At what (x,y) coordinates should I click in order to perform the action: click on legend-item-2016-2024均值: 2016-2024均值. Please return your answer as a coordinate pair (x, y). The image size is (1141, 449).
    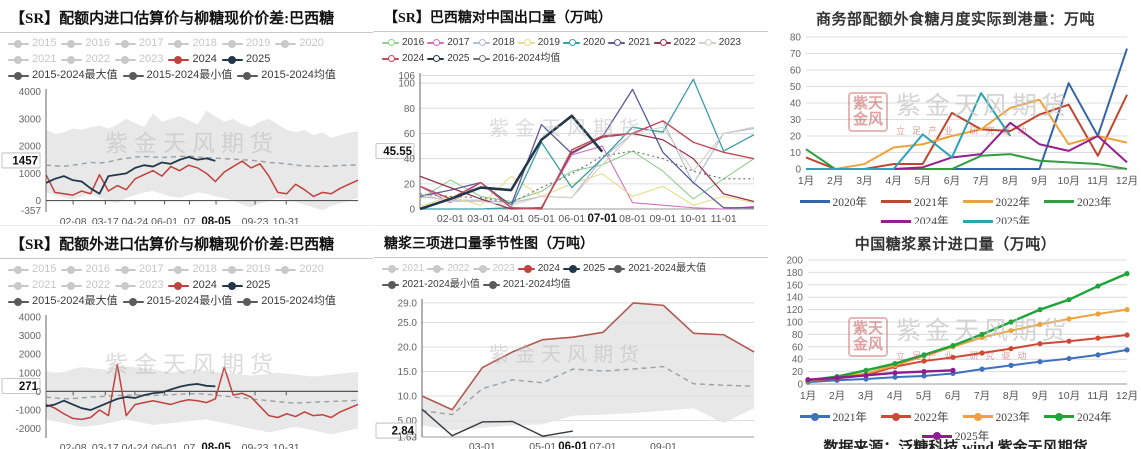
    Looking at the image, I should click on (516, 58).